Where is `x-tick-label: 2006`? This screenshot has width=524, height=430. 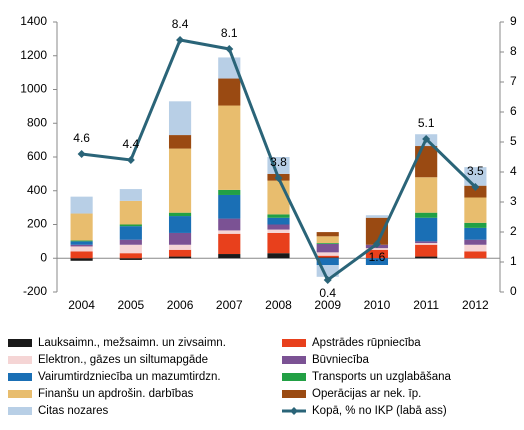 x-tick-label: 2006 is located at coordinates (180, 305).